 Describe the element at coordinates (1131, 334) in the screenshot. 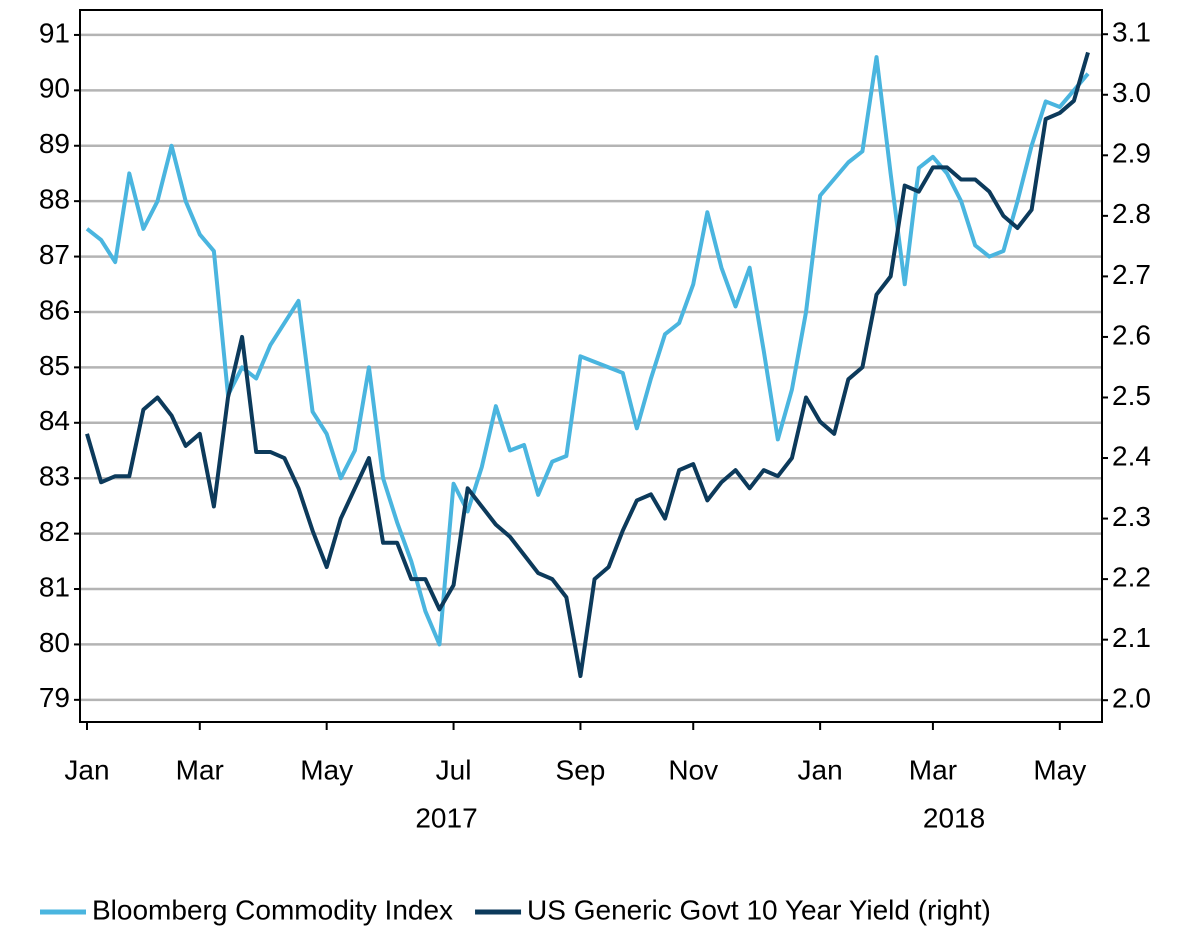

I see `y2-tick-label: 2.6` at that location.